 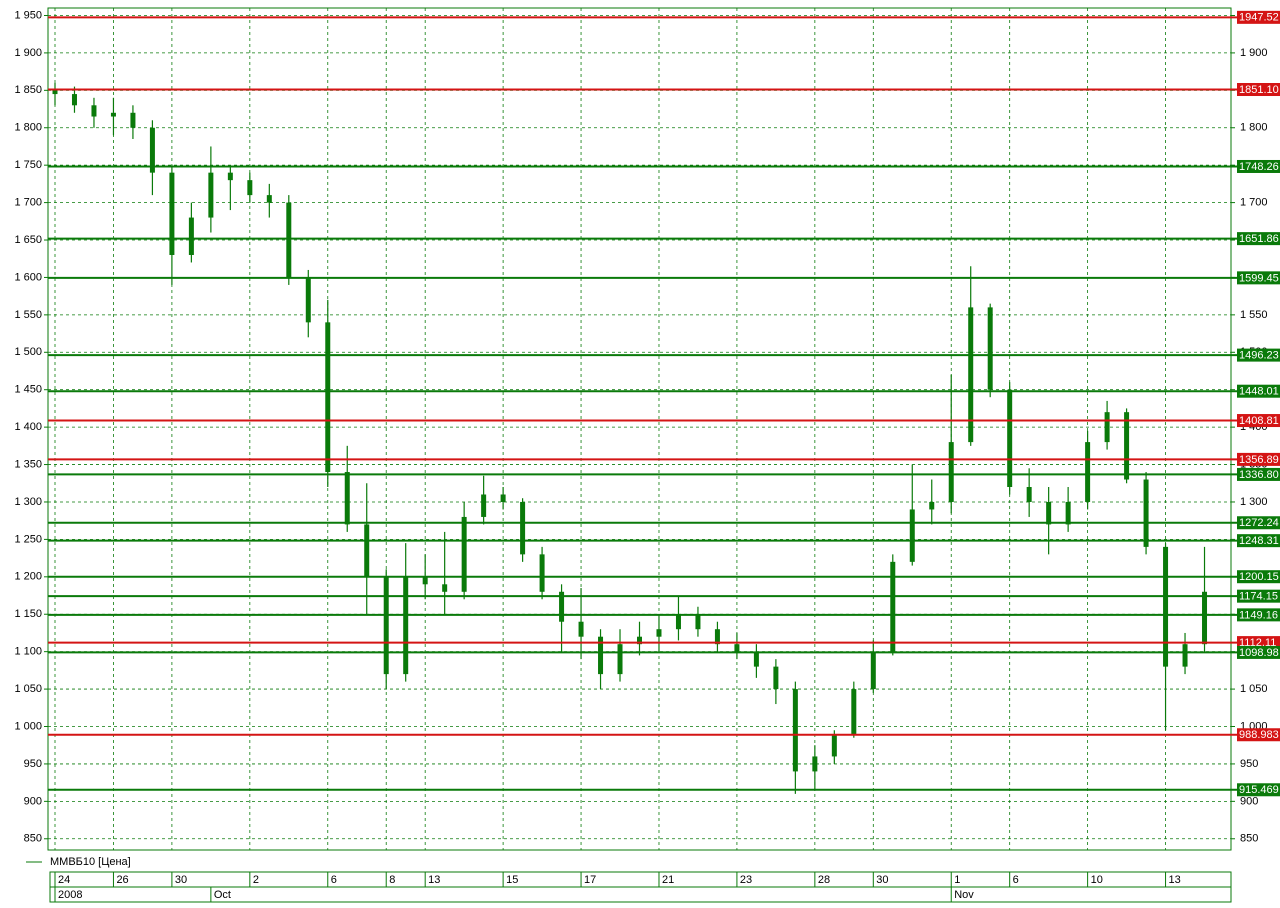 What do you see at coordinates (70, 895) in the screenshot?
I see `period-label: 2008` at bounding box center [70, 895].